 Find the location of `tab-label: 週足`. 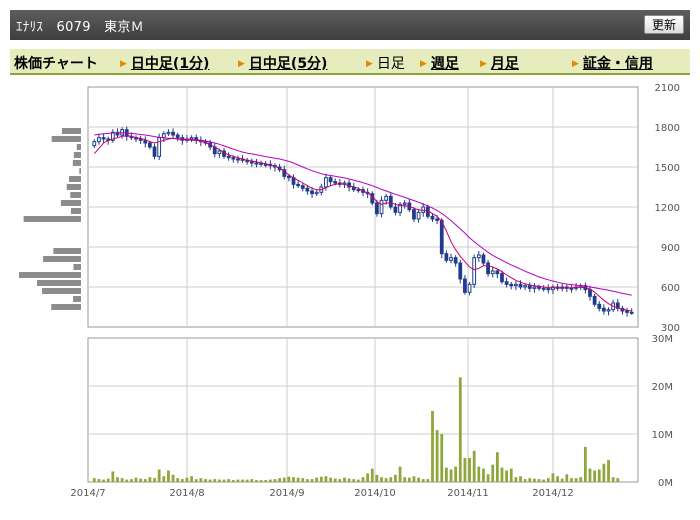

tab-label: 週足 is located at coordinates (444, 64).